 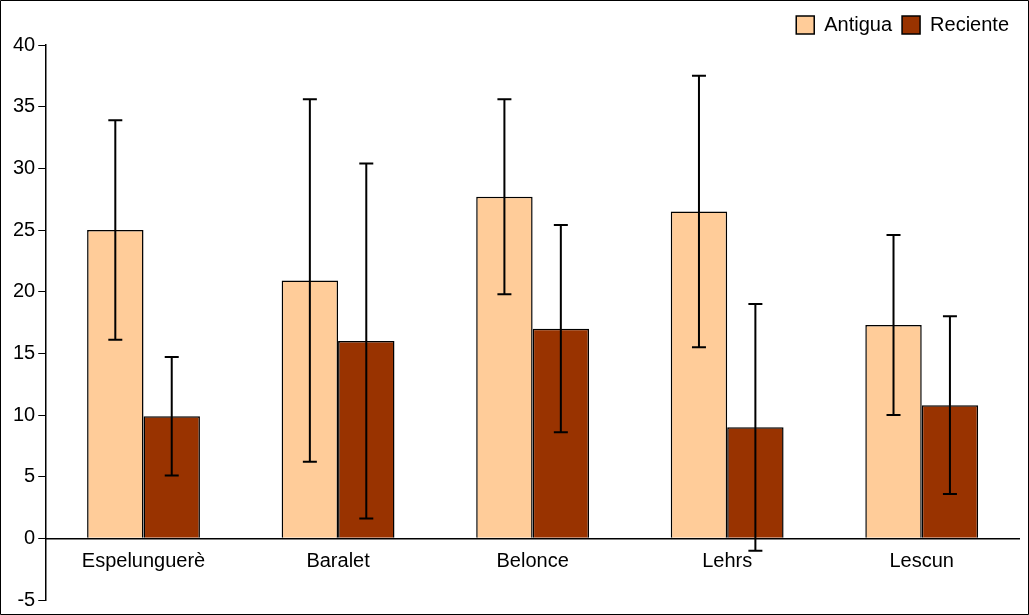 What do you see at coordinates (921, 559) in the screenshot?
I see `x-tick-label: Lescun` at bounding box center [921, 559].